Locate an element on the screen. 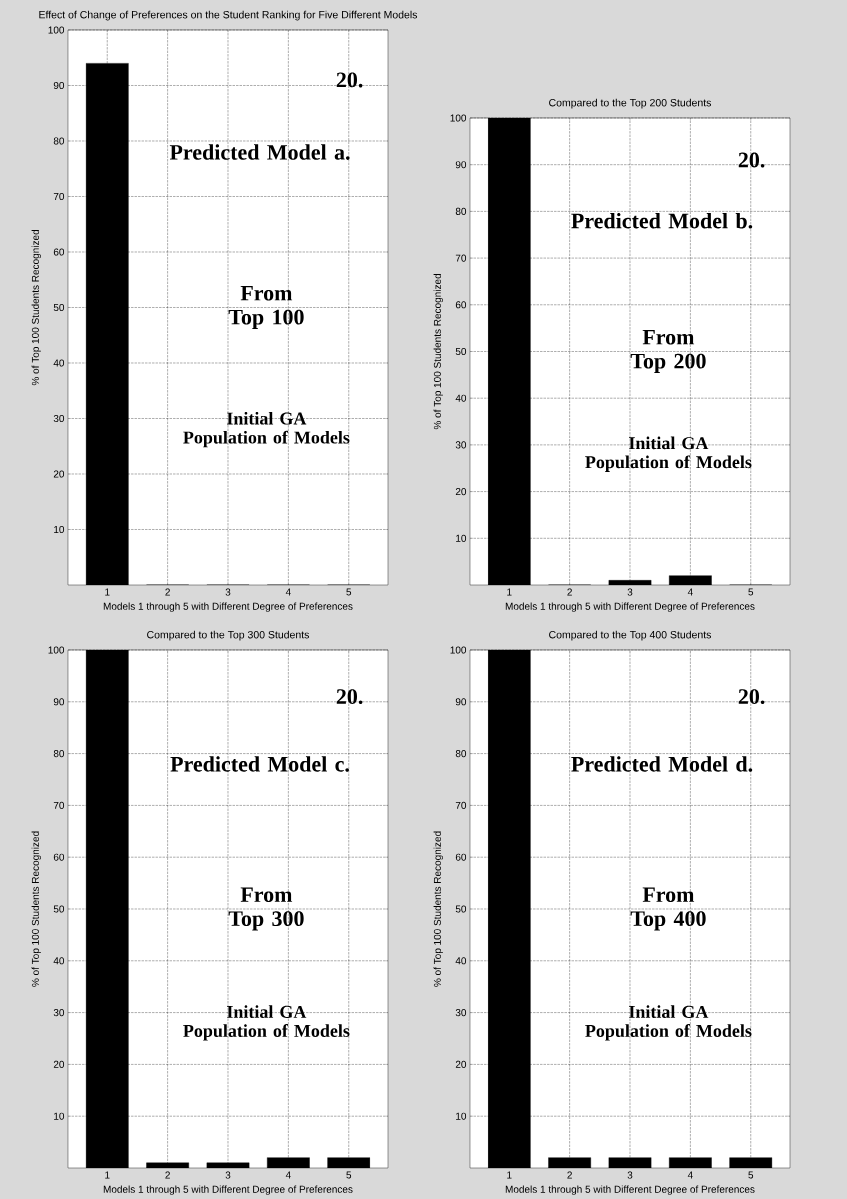 The height and width of the screenshot is (1199, 847). annotation: From Top 100 is located at coordinates (266, 307).